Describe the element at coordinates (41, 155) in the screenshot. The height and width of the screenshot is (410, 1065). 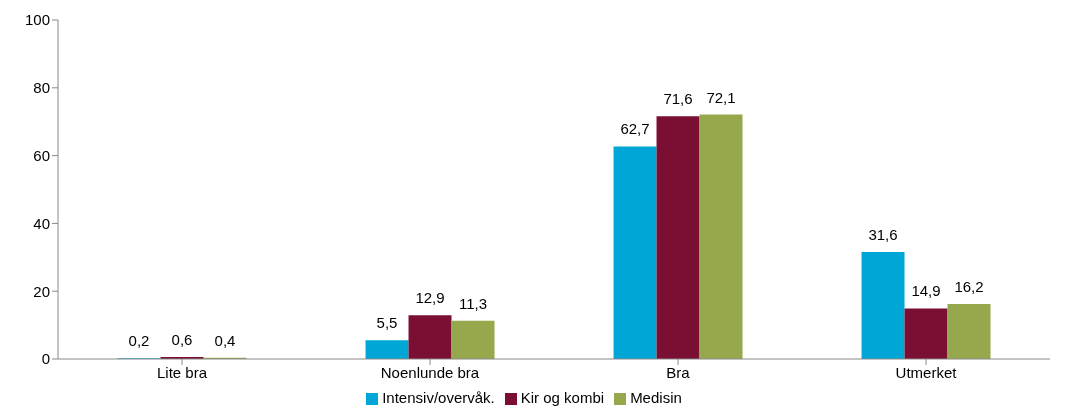
I see `y-tick-label: 60` at that location.